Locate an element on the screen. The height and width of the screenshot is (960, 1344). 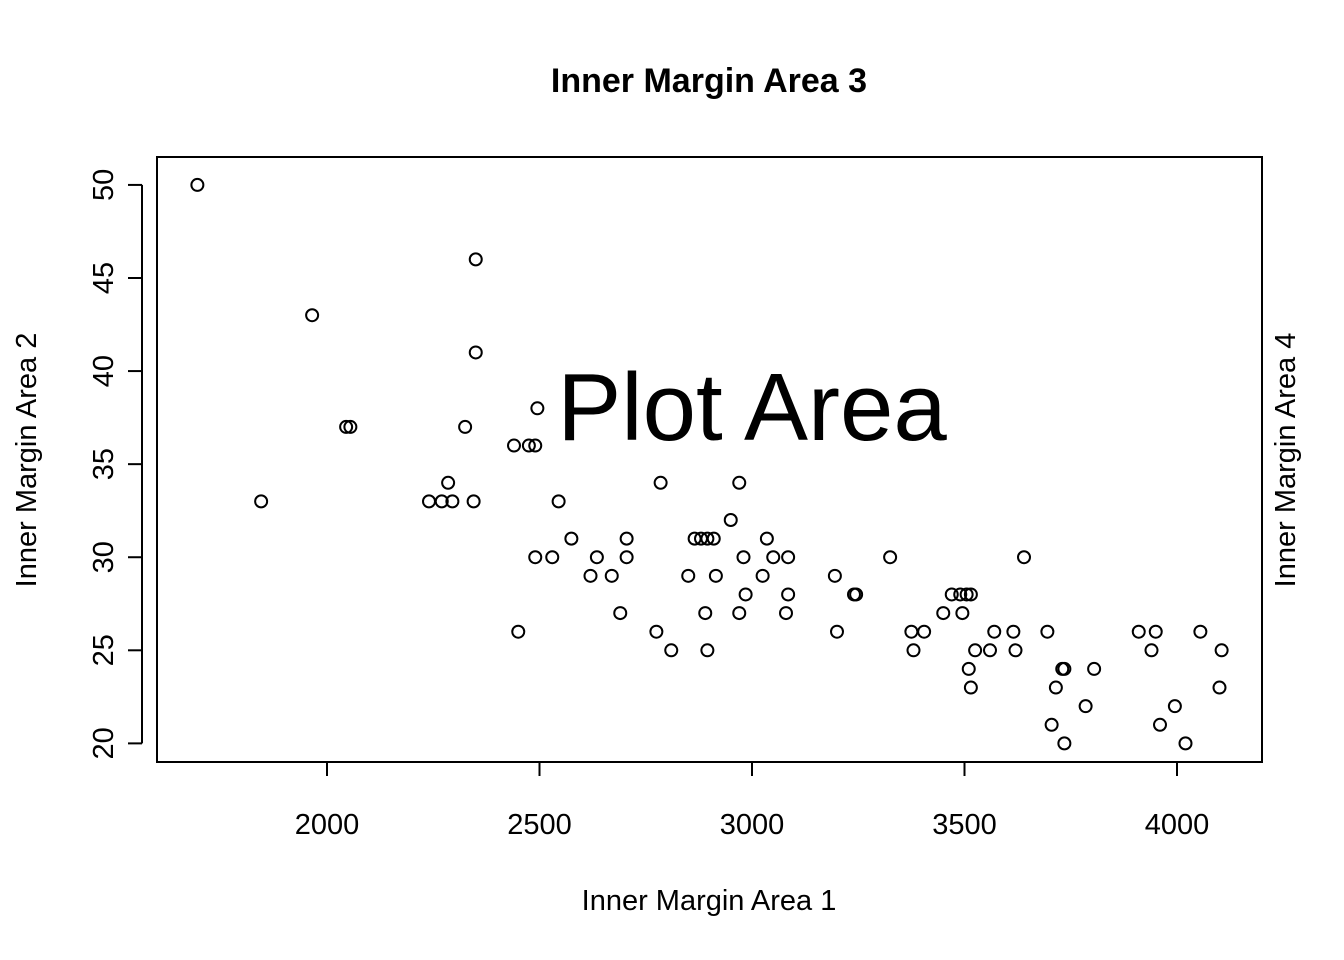
y-tick-label: 40 is located at coordinates (104, 371).